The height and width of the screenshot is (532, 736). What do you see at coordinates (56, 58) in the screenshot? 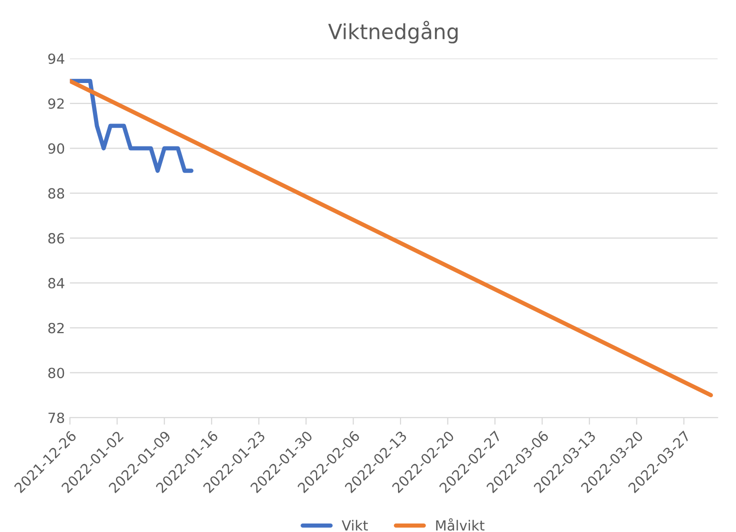
I see `y-tick-label: 94` at bounding box center [56, 58].